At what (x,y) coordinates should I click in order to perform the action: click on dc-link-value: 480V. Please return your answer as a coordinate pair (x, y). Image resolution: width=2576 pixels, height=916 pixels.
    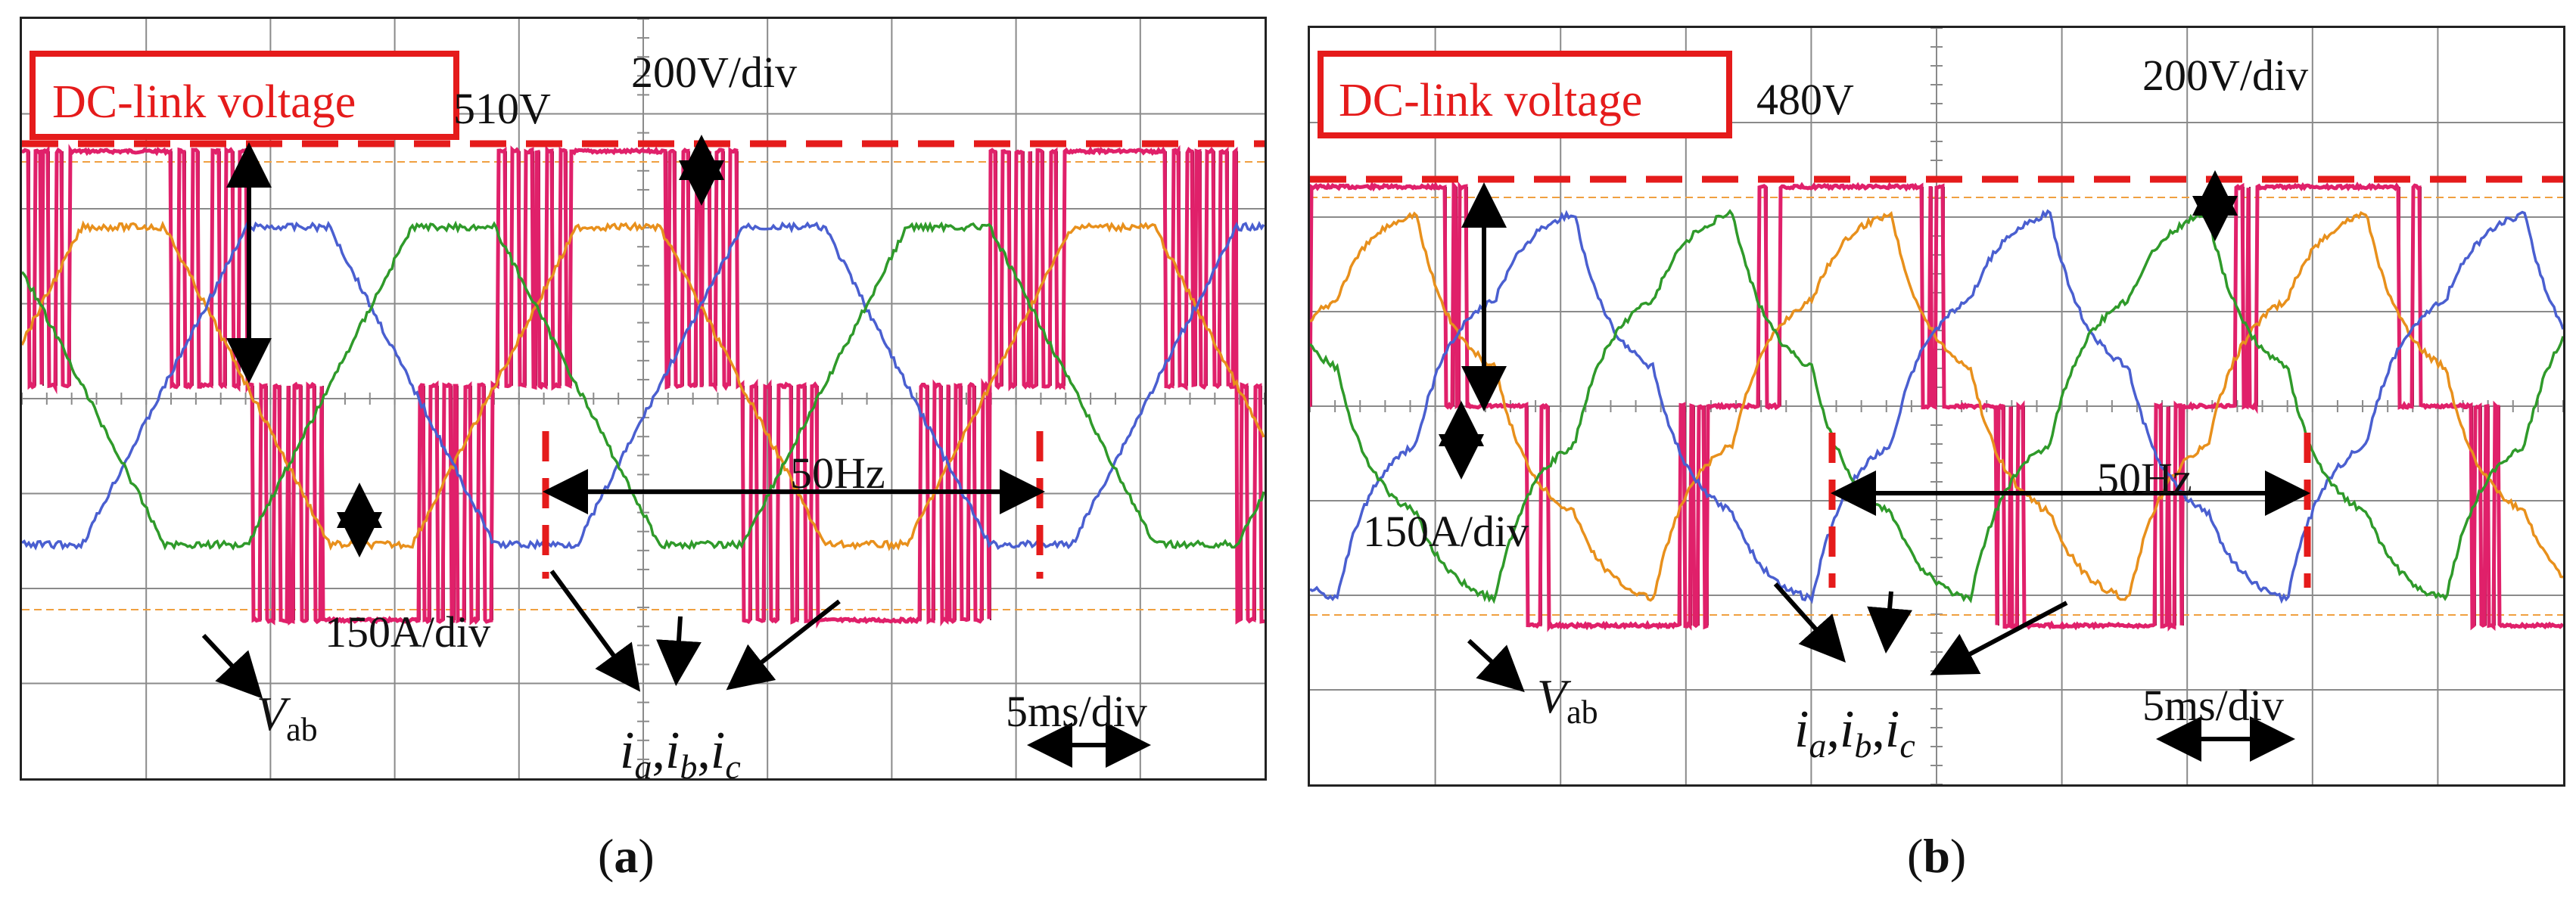
    Looking at the image, I should click on (1805, 99).